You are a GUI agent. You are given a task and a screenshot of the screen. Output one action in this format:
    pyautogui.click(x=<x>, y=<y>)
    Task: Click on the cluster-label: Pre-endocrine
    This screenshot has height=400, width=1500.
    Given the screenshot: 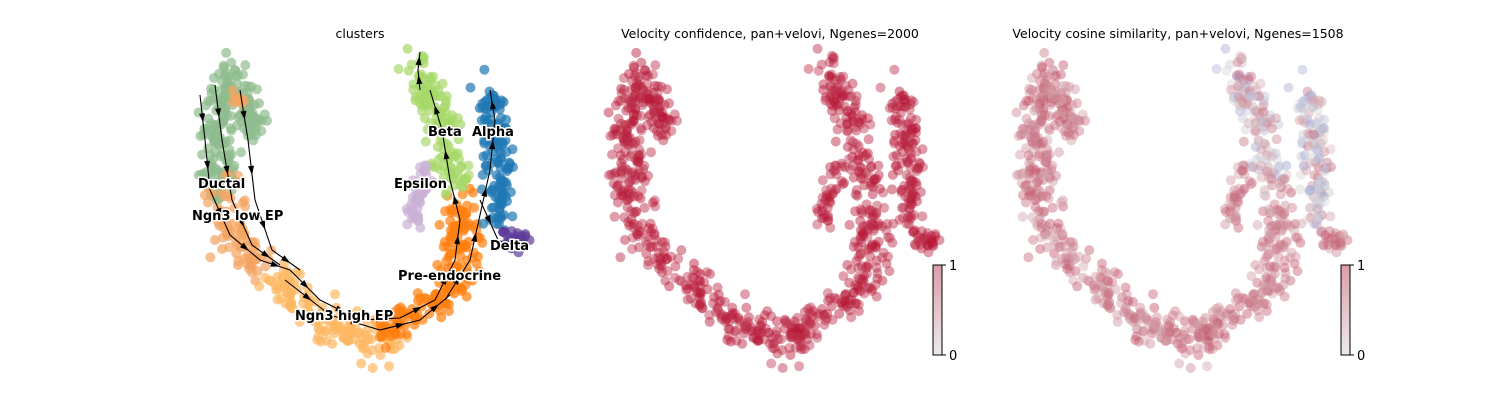 What is the action you would take?
    pyautogui.click(x=449, y=276)
    